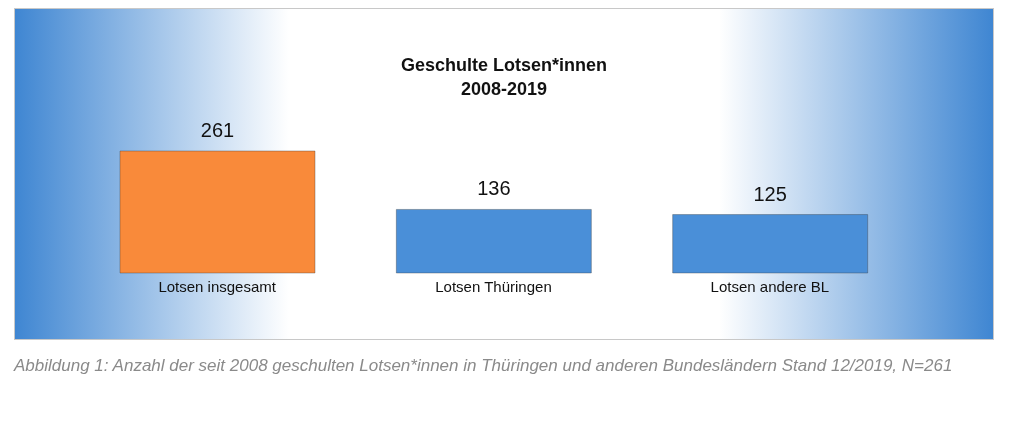  Describe the element at coordinates (217, 130) in the screenshot. I see `data-label: 261` at that location.